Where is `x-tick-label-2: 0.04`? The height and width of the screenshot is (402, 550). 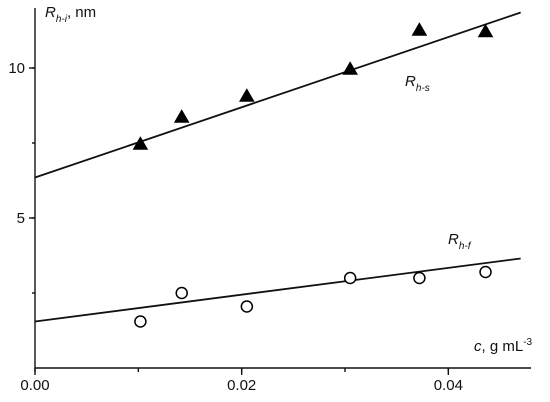
x-tick-label-2: 0.04 is located at coordinates (448, 385).